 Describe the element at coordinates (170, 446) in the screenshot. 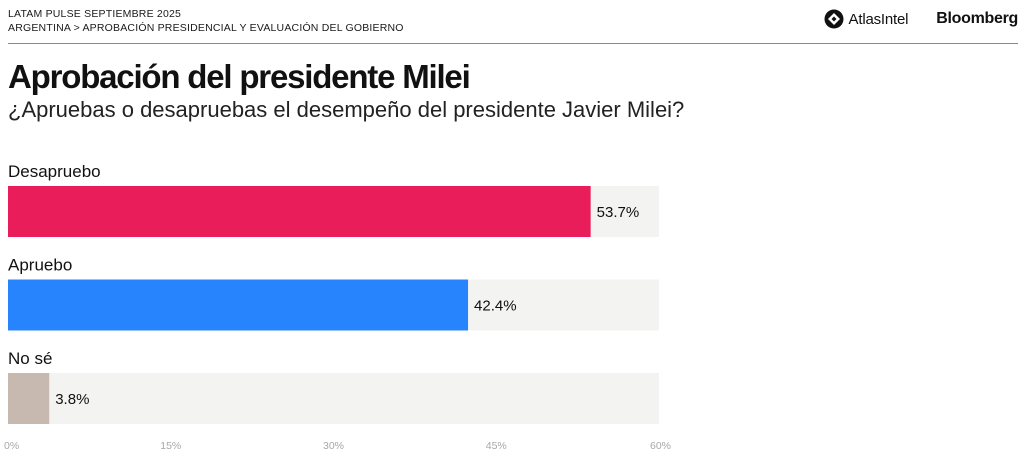

I see `x-tick-label: 15%` at that location.